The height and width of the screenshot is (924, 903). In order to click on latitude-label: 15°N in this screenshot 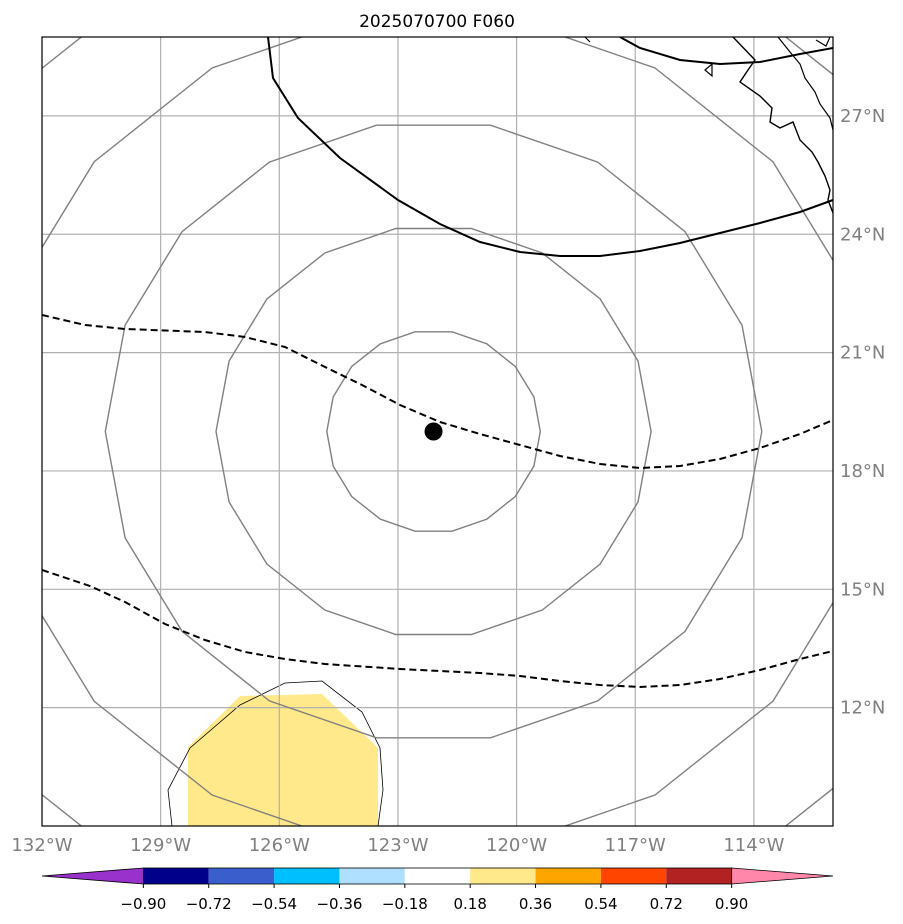, I will do `click(862, 589)`.